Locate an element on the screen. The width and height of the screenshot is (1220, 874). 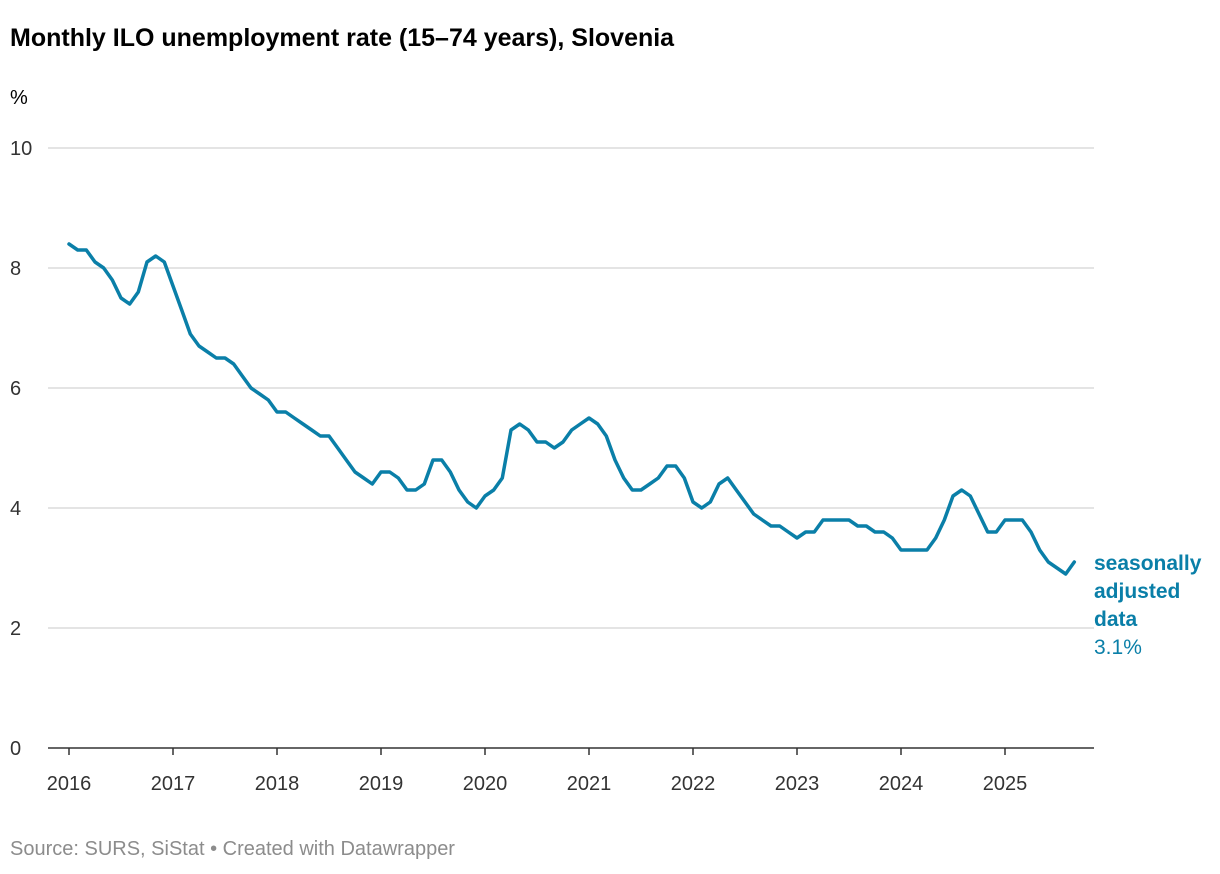
series-name-label: seasonally is located at coordinates (1148, 563).